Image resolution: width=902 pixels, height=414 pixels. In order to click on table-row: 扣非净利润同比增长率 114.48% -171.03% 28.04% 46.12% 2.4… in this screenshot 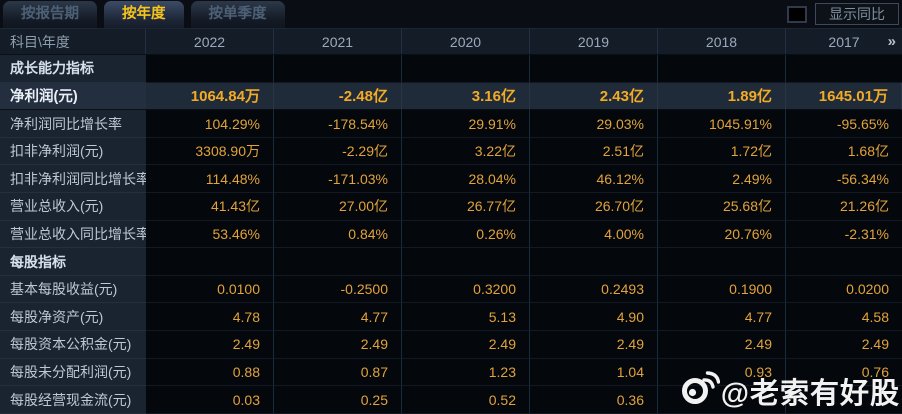, I will do `click(451, 179)`.